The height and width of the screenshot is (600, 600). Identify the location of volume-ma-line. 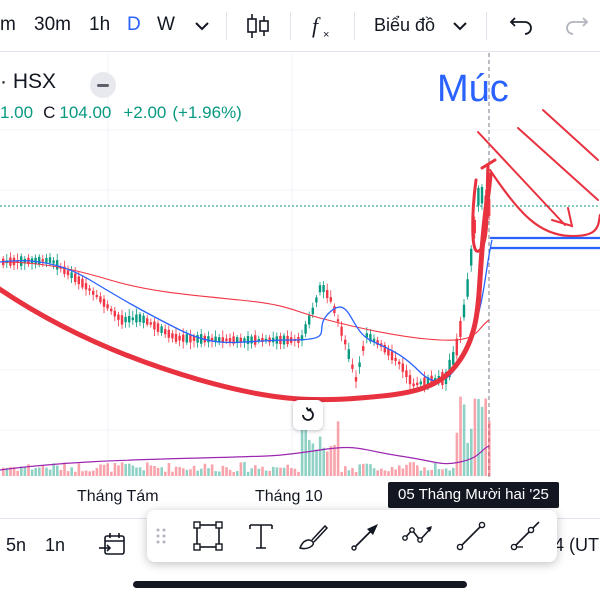
(245, 458).